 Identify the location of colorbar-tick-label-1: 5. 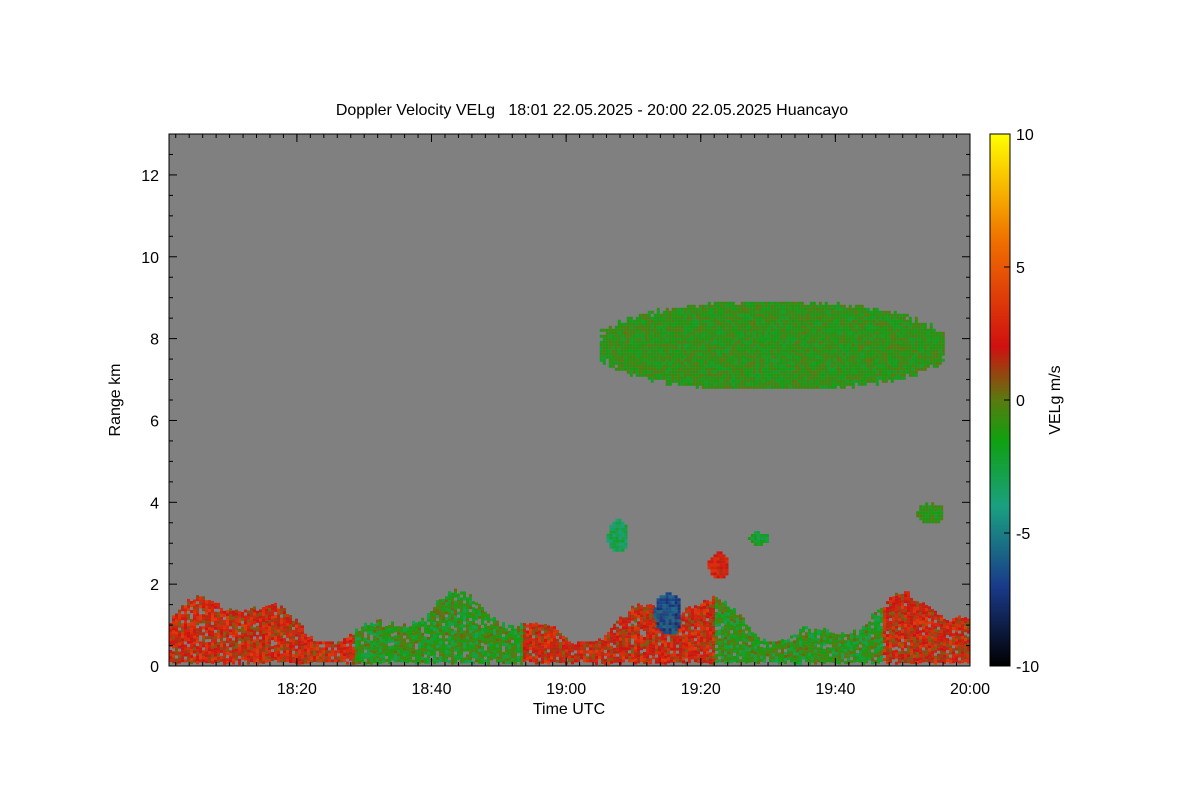
(1020, 268).